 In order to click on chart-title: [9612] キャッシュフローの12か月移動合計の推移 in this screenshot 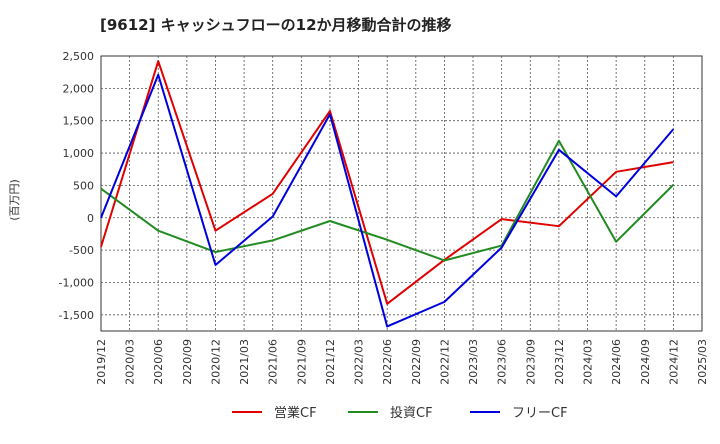, I will do `click(276, 25)`.